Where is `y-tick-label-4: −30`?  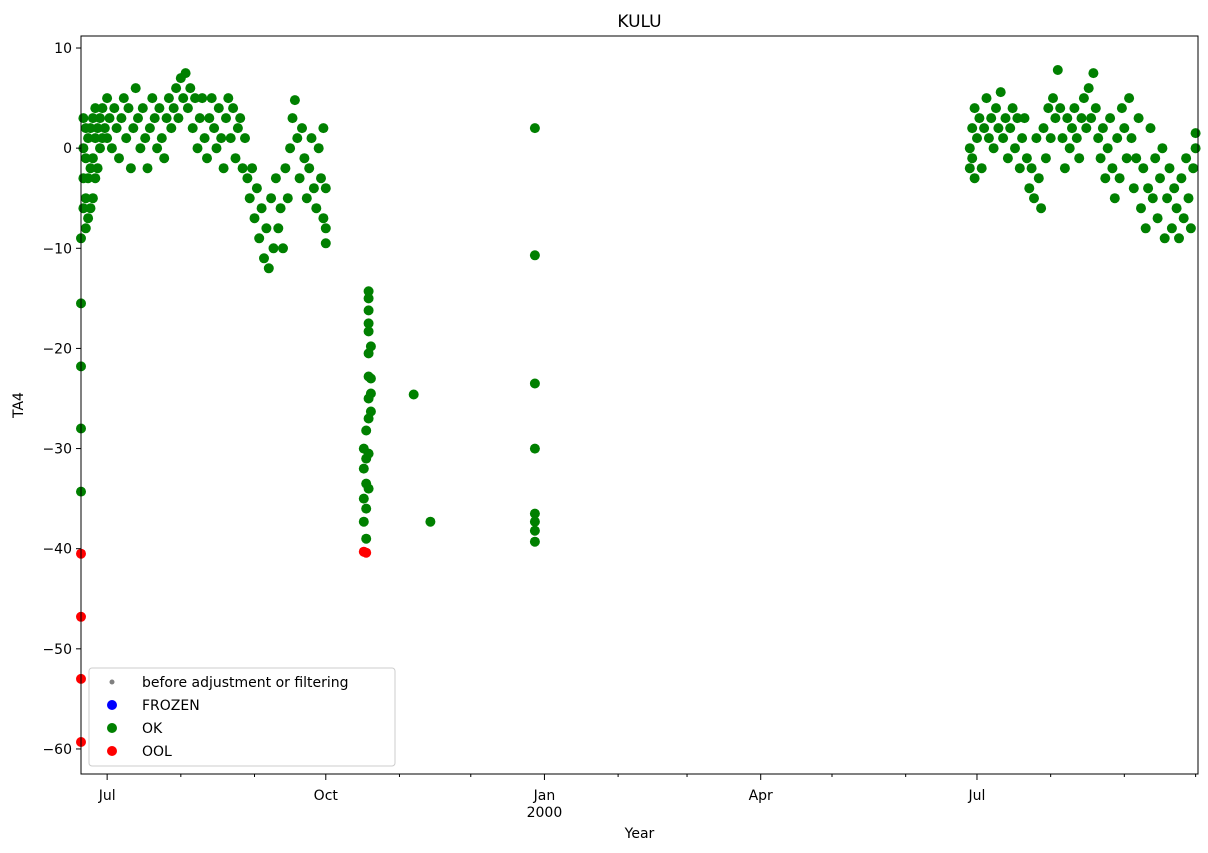 y-tick-label-4: −30 is located at coordinates (57, 450).